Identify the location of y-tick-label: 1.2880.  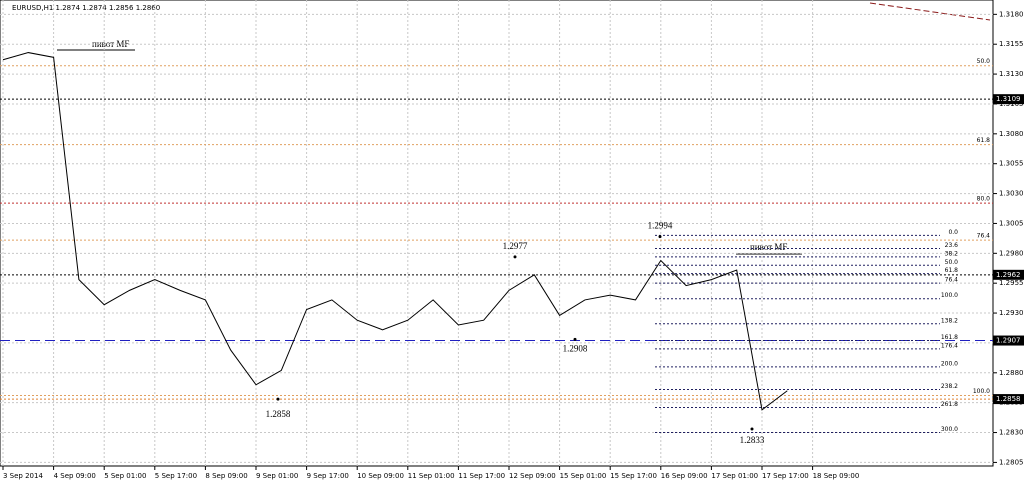
(1011, 373).